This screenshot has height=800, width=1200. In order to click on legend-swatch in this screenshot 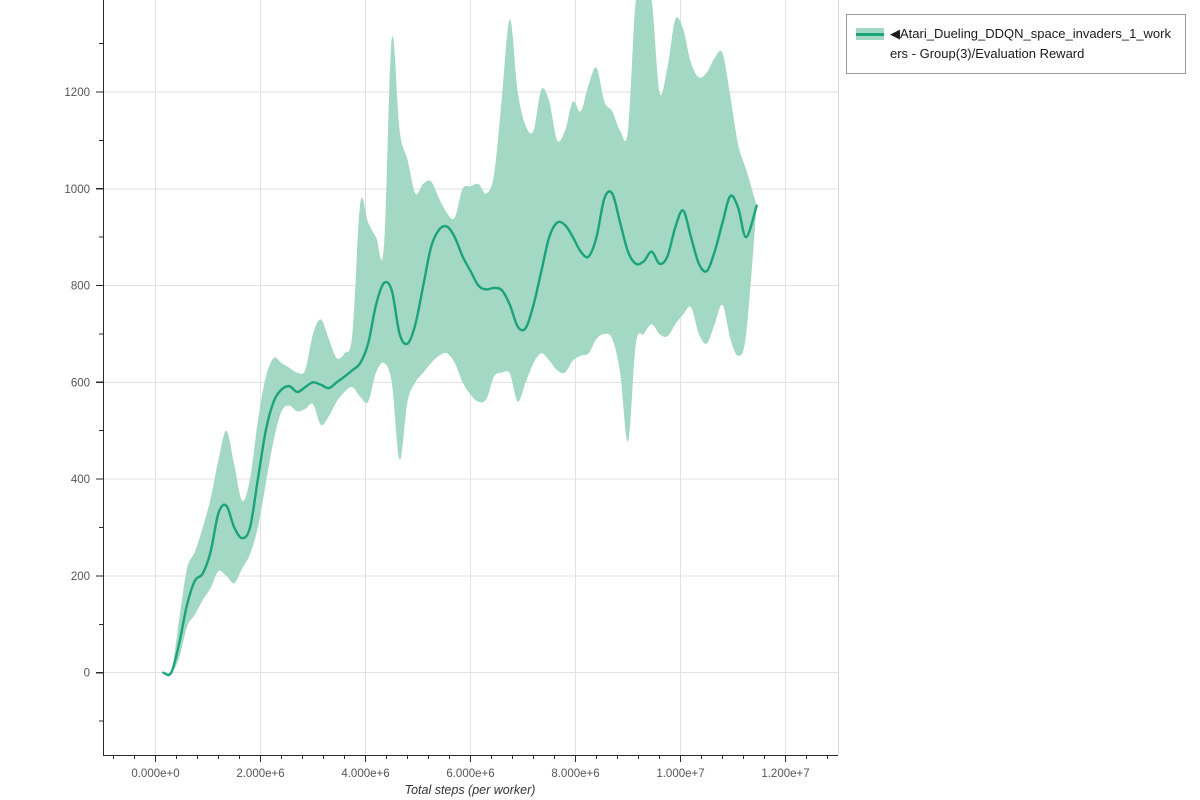, I will do `click(870, 34)`.